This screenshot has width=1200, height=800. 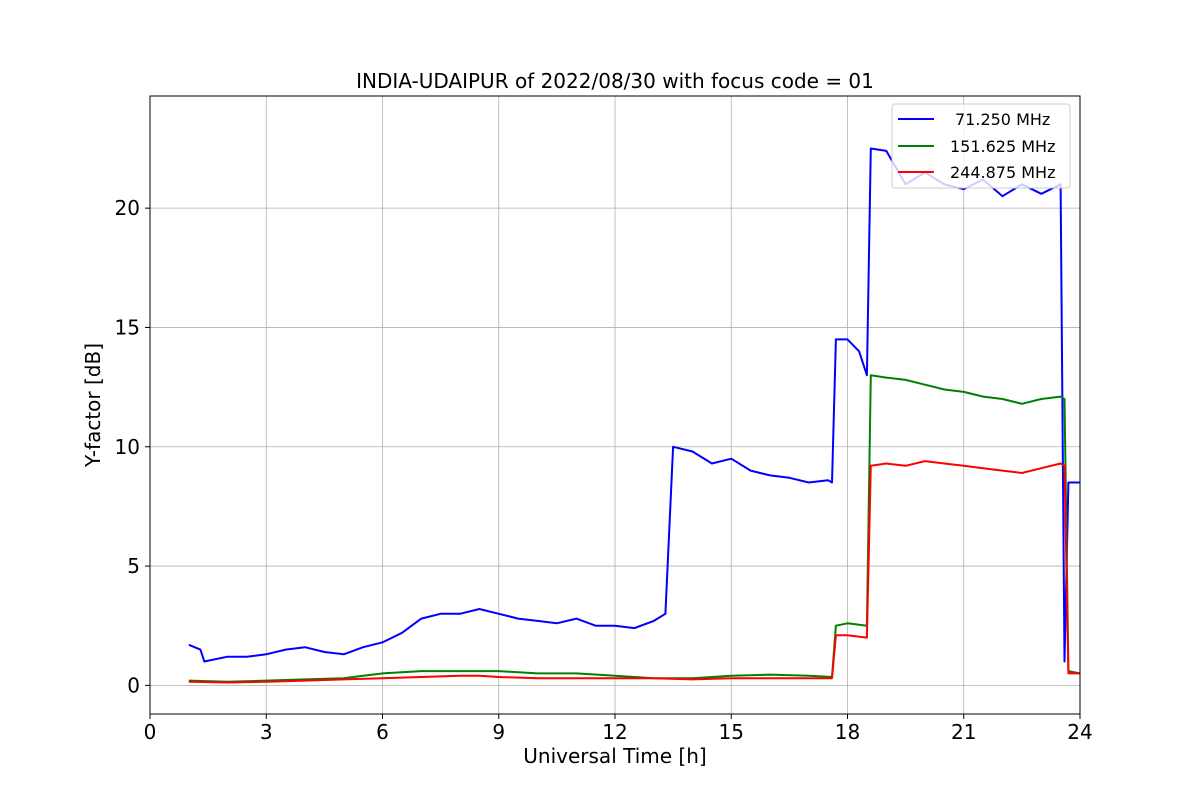 I want to click on x-tick-label: 0, so click(x=150, y=732).